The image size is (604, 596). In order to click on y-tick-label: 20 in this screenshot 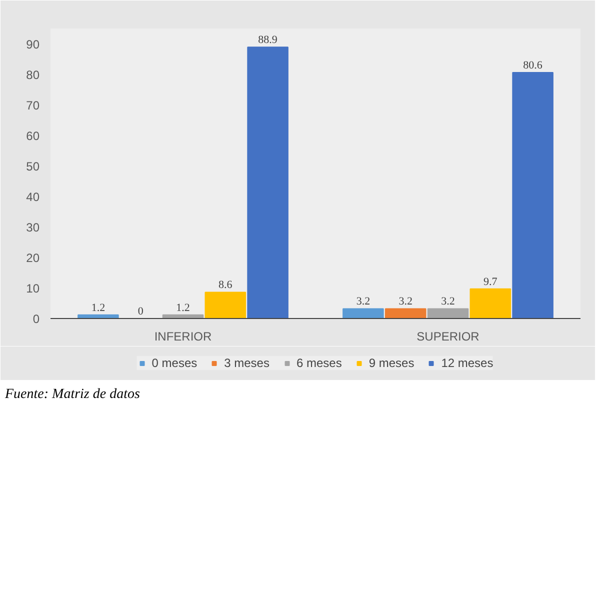, I will do `click(33, 257)`.